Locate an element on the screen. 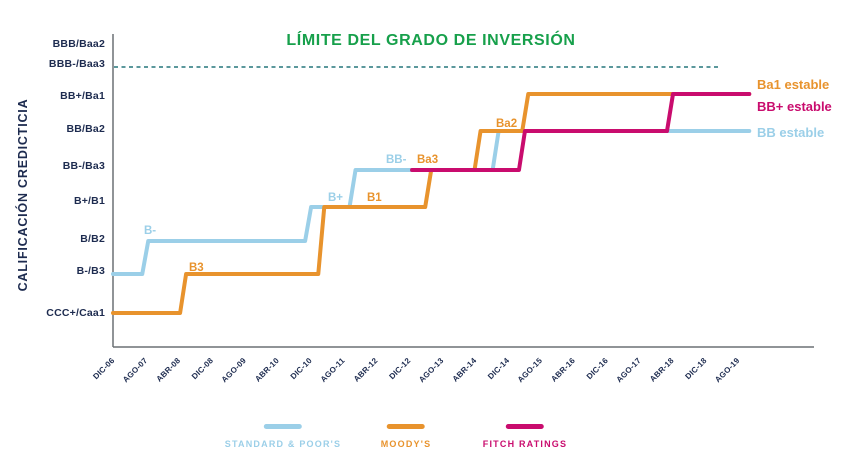 The image size is (850, 464). series-end-label: BB+ estable is located at coordinates (794, 106).